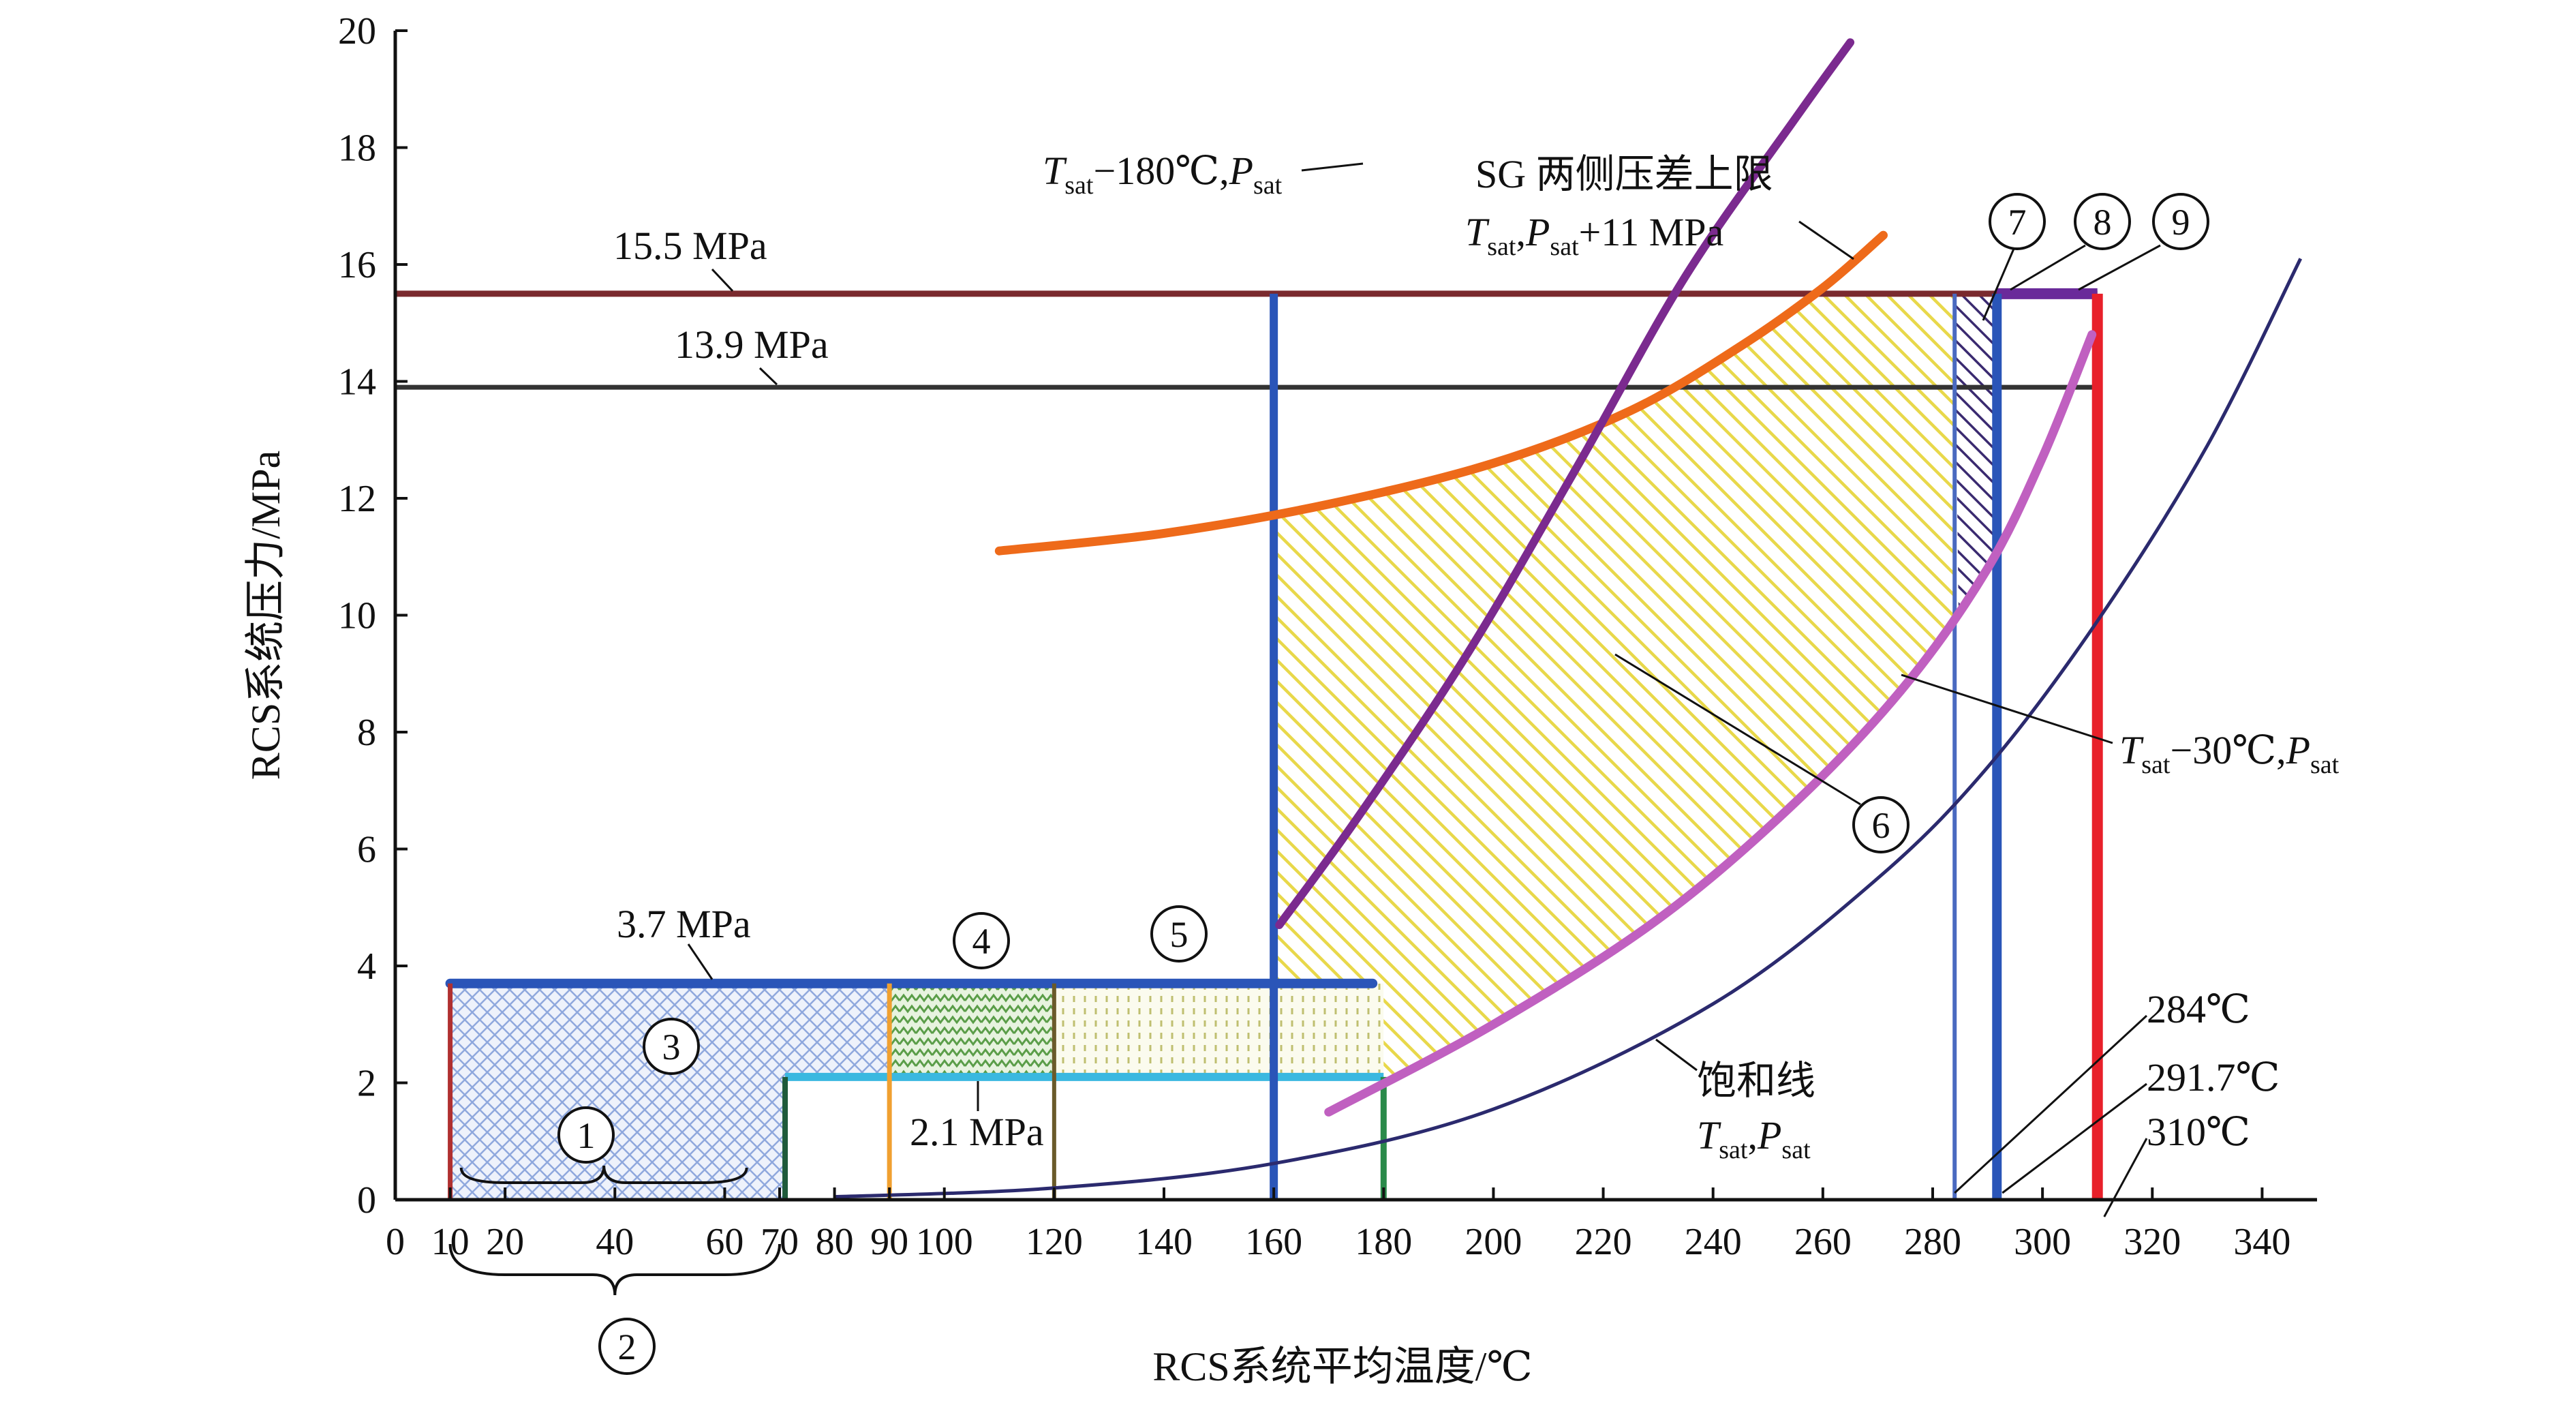  I want to click on x-axis-title: RCS系统平均温度/℃, so click(1342, 1366).